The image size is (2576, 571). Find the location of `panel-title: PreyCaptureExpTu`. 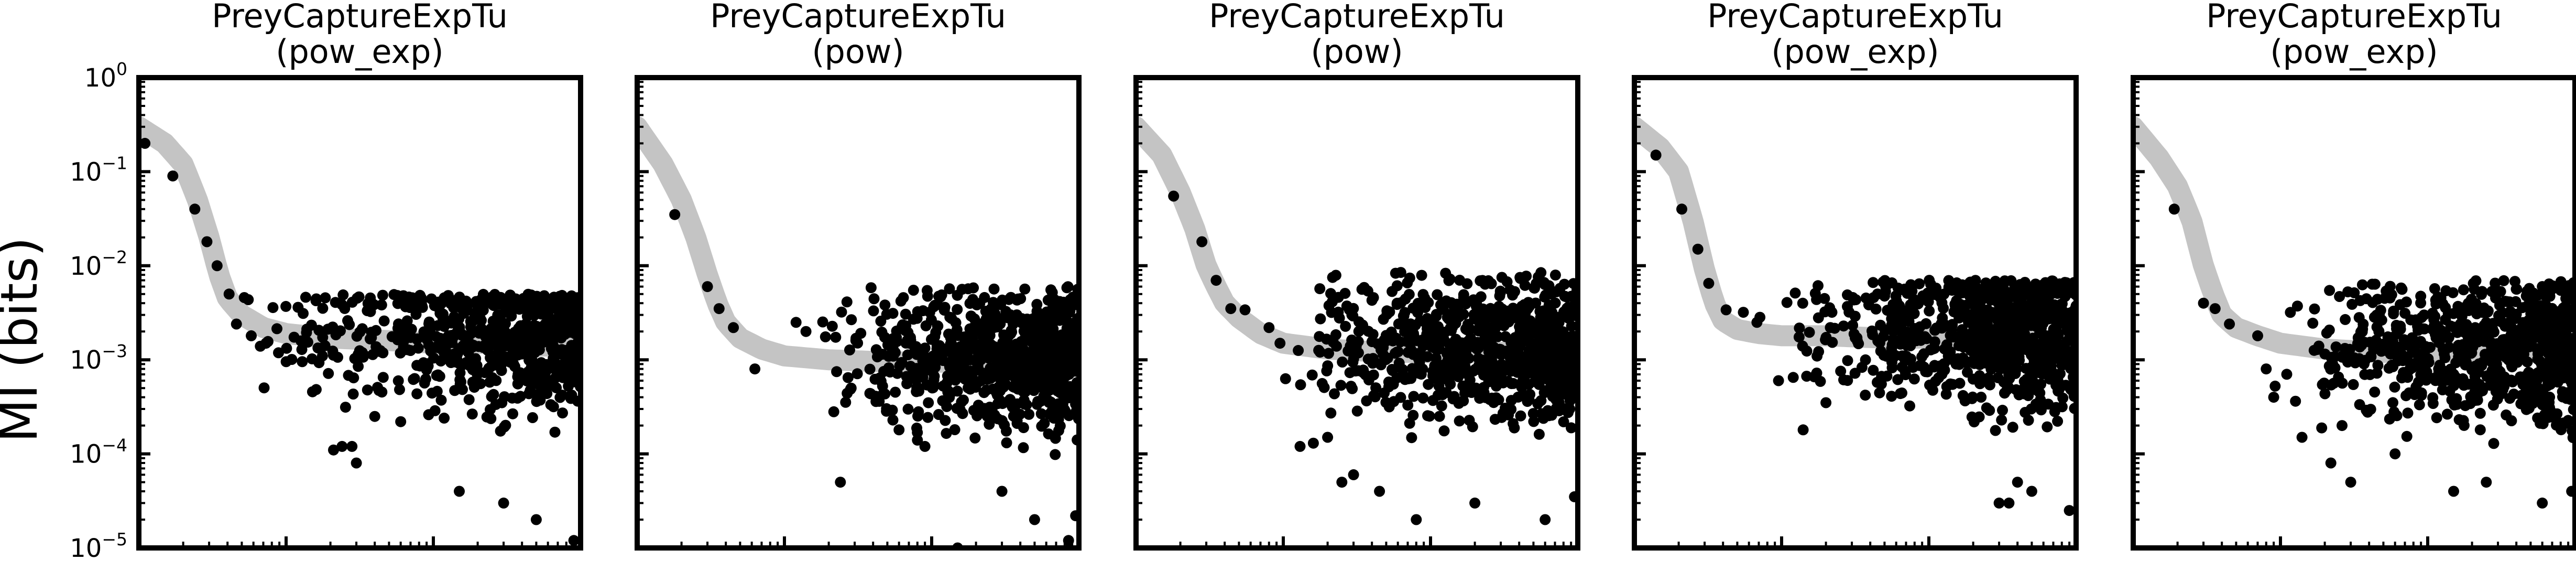

panel-title: PreyCaptureExpTu is located at coordinates (2354, 17).